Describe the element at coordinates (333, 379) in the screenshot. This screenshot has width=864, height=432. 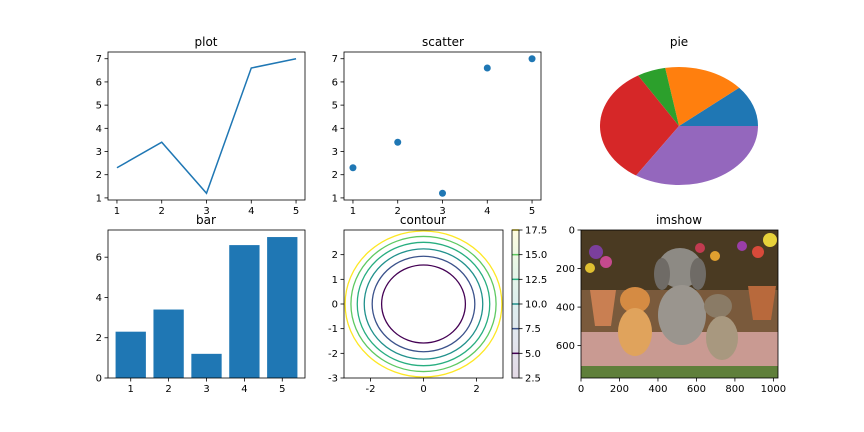
I see `contour-ytick-label: -3` at that location.